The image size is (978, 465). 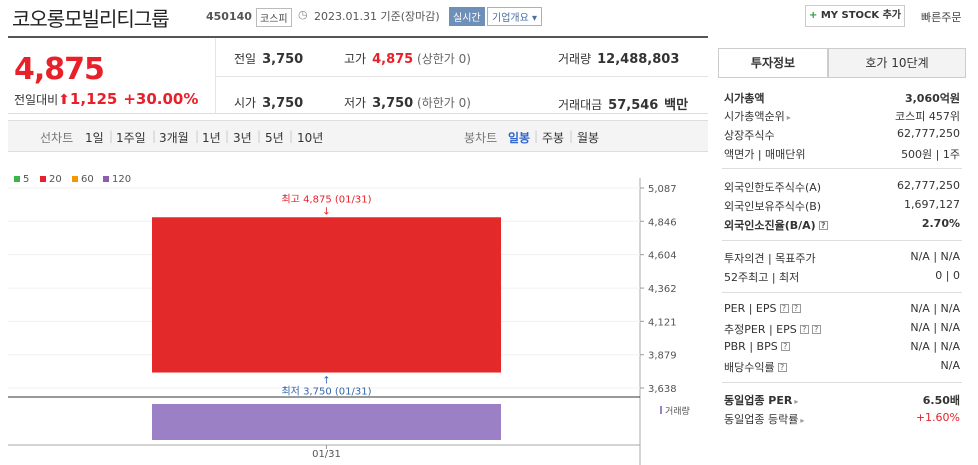 What do you see at coordinates (744, 98) in the screenshot?
I see `info-key: 시가총액` at bounding box center [744, 98].